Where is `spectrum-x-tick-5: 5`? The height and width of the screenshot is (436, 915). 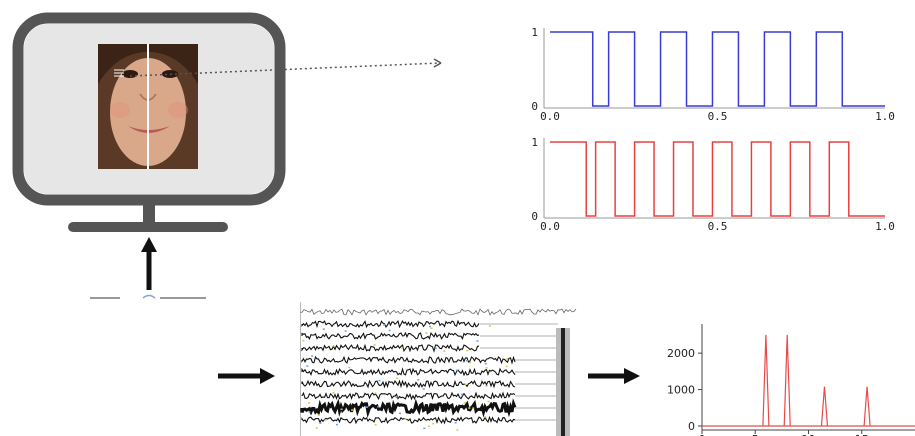 spectrum-x-tick-5: 5 is located at coordinates (755, 434).